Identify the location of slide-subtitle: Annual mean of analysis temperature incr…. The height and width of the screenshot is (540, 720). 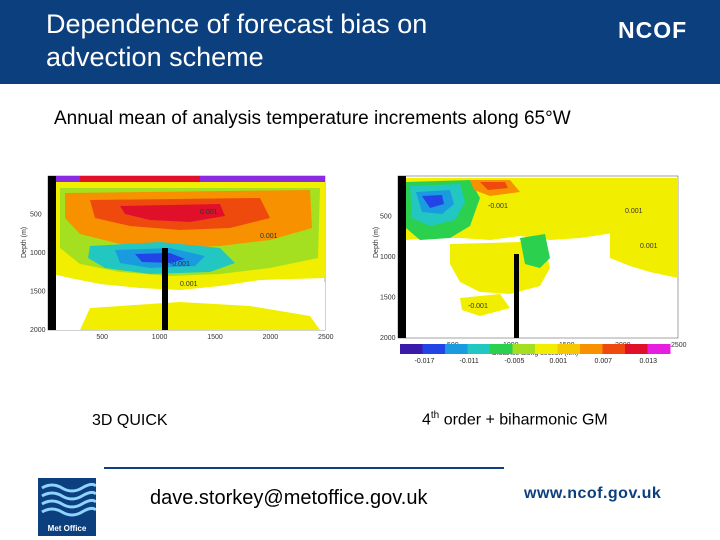
(312, 118).